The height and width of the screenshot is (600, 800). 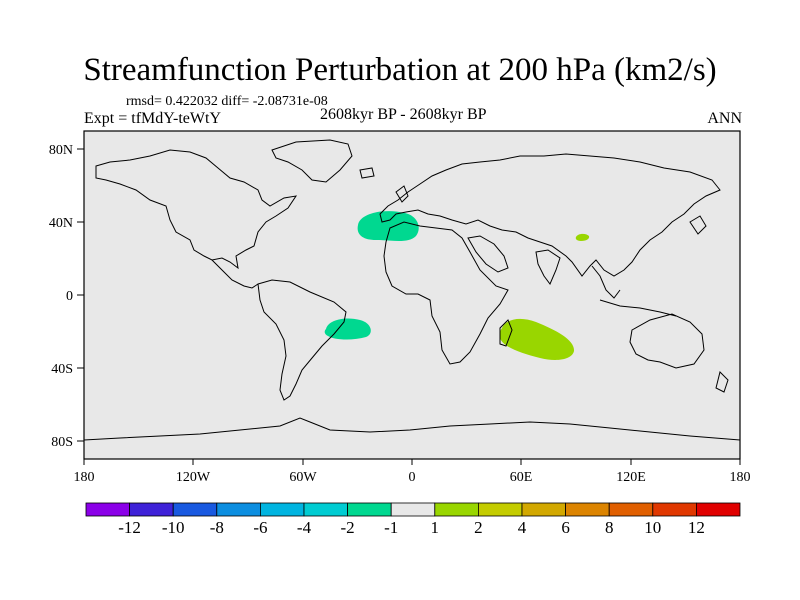 I want to click on antarctica-coastline, so click(x=412, y=429).